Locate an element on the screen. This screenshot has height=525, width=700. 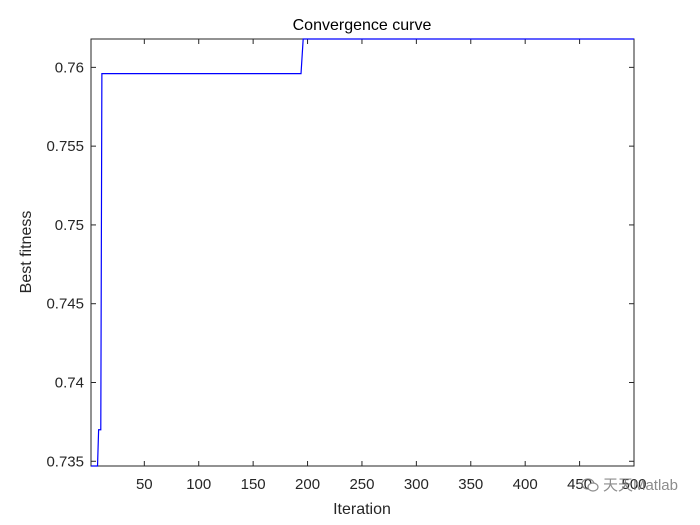
x-tick-label: 150 is located at coordinates (253, 484).